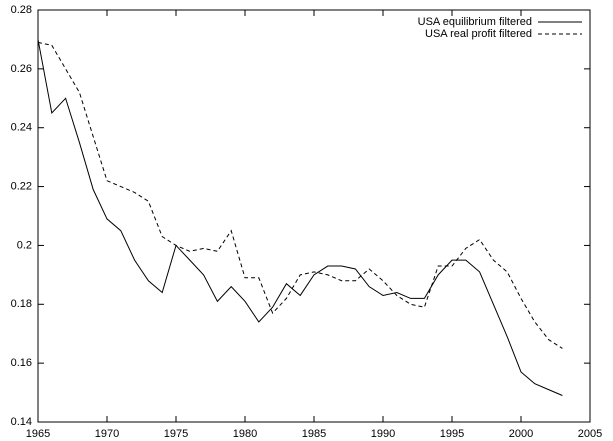  I want to click on x-tick-label: 2000, so click(521, 434).